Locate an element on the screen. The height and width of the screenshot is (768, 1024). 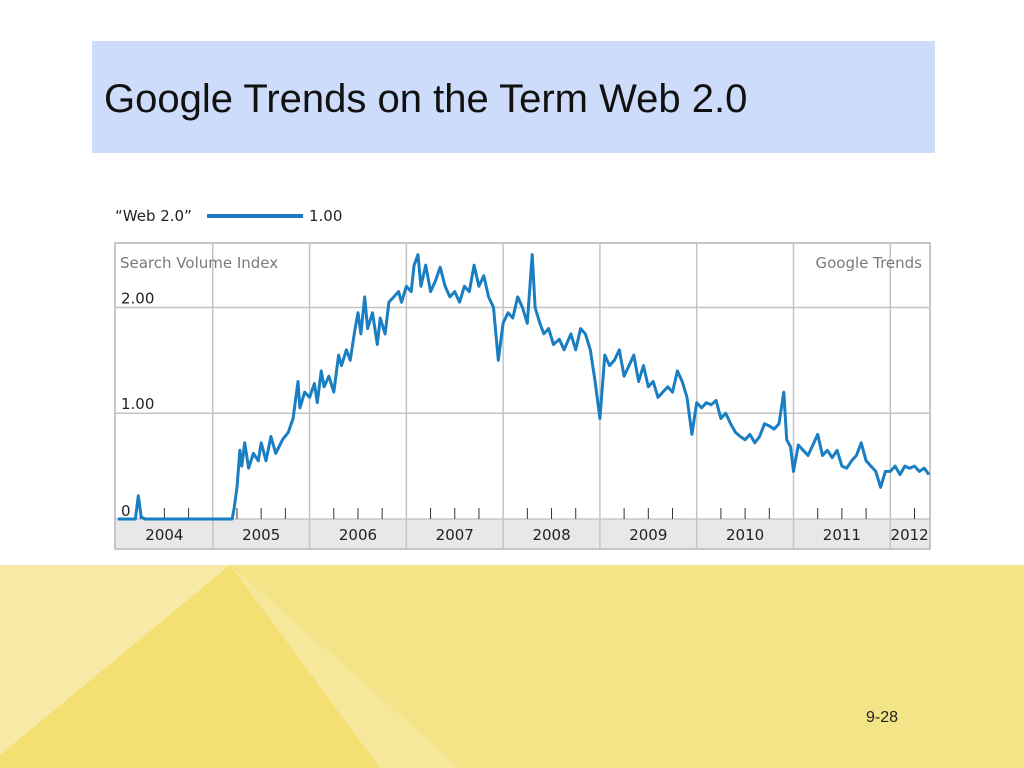
y-tick-label: 2.00 is located at coordinates (137, 298).